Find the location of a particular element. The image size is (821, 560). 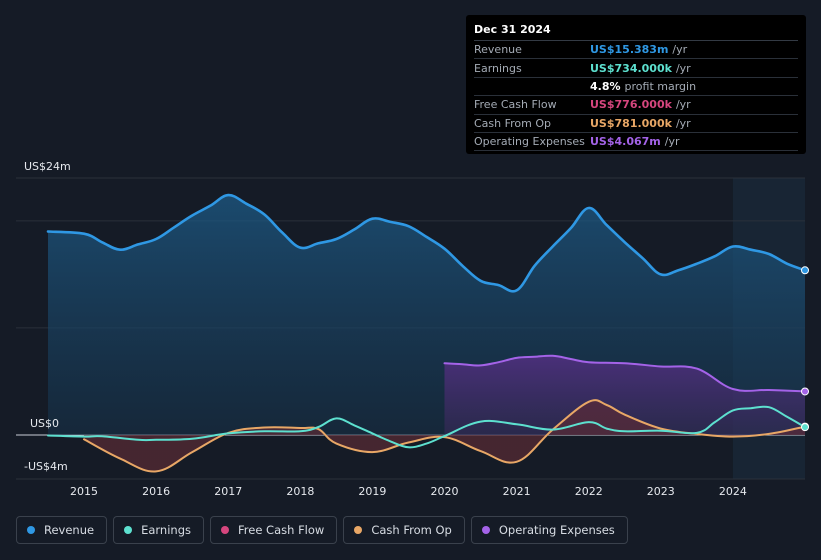

tooltip-date: Dec 31 2024 is located at coordinates (636, 32).